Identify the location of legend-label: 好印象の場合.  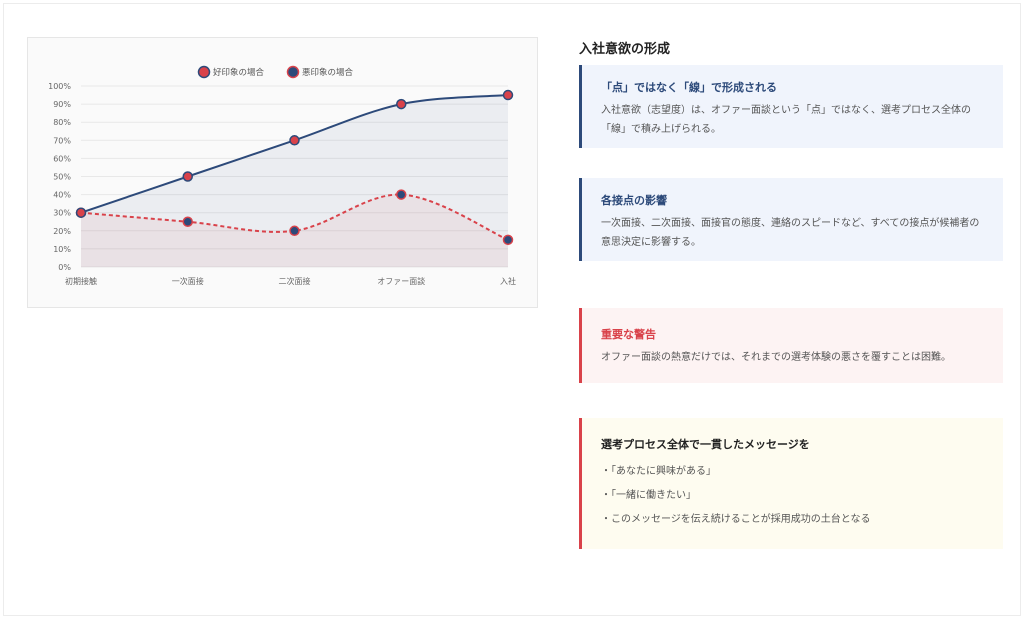
(239, 72).